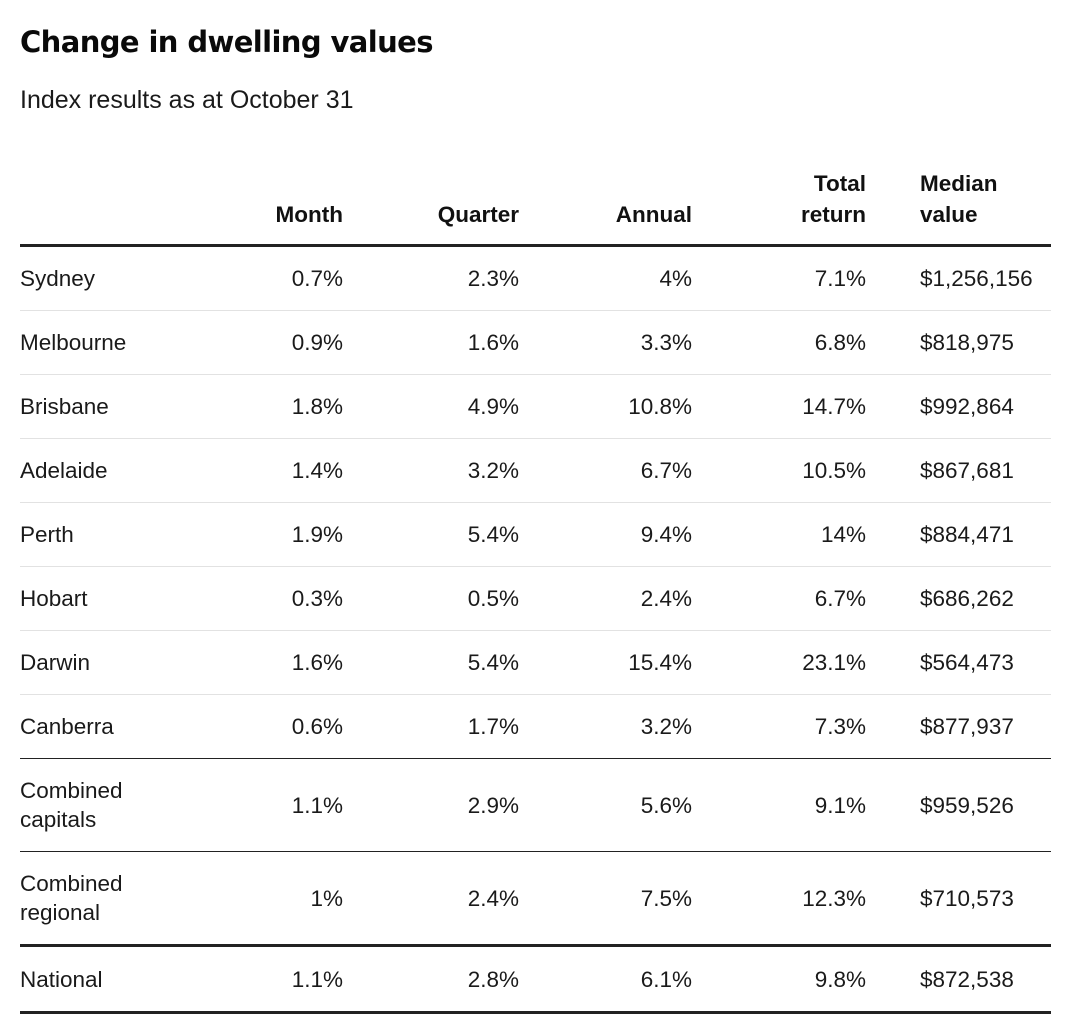  What do you see at coordinates (958, 342) in the screenshot?
I see `cell-median-value: $818,975` at bounding box center [958, 342].